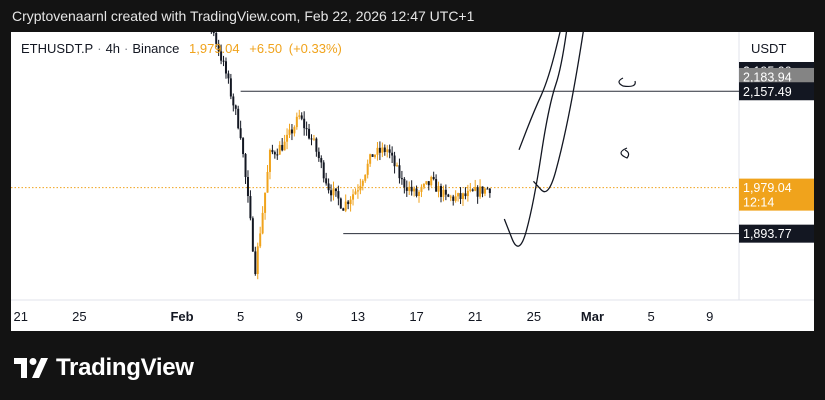  What do you see at coordinates (57, 48) in the screenshot?
I see `symbol-name: ETHUSDT.P` at bounding box center [57, 48].